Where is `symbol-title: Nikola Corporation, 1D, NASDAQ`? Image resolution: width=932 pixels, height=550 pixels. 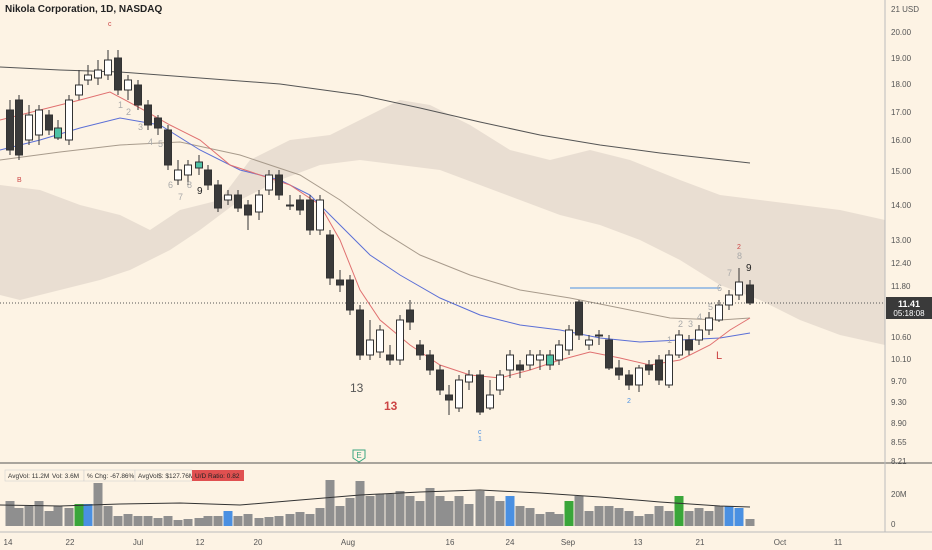 symbol-title: Nikola Corporation, 1D, NASDAQ is located at coordinates (83, 9).